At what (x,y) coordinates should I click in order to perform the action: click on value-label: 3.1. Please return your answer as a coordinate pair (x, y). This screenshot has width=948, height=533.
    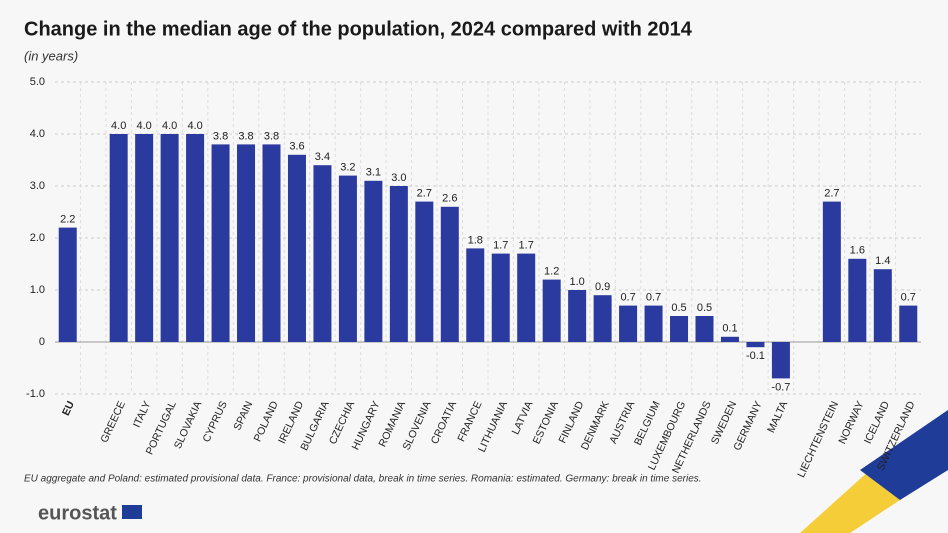
    Looking at the image, I should click on (373, 173).